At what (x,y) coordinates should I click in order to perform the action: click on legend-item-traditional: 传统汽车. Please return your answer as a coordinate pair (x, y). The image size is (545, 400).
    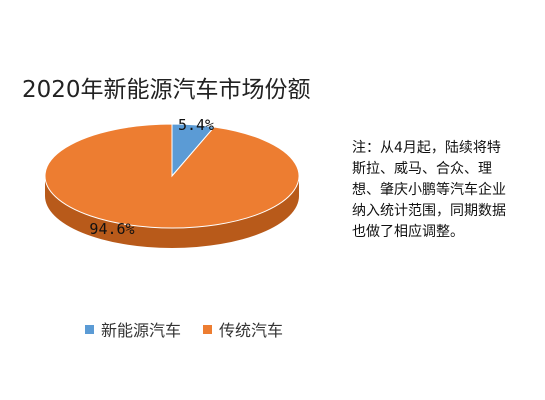
    Looking at the image, I should click on (243, 329).